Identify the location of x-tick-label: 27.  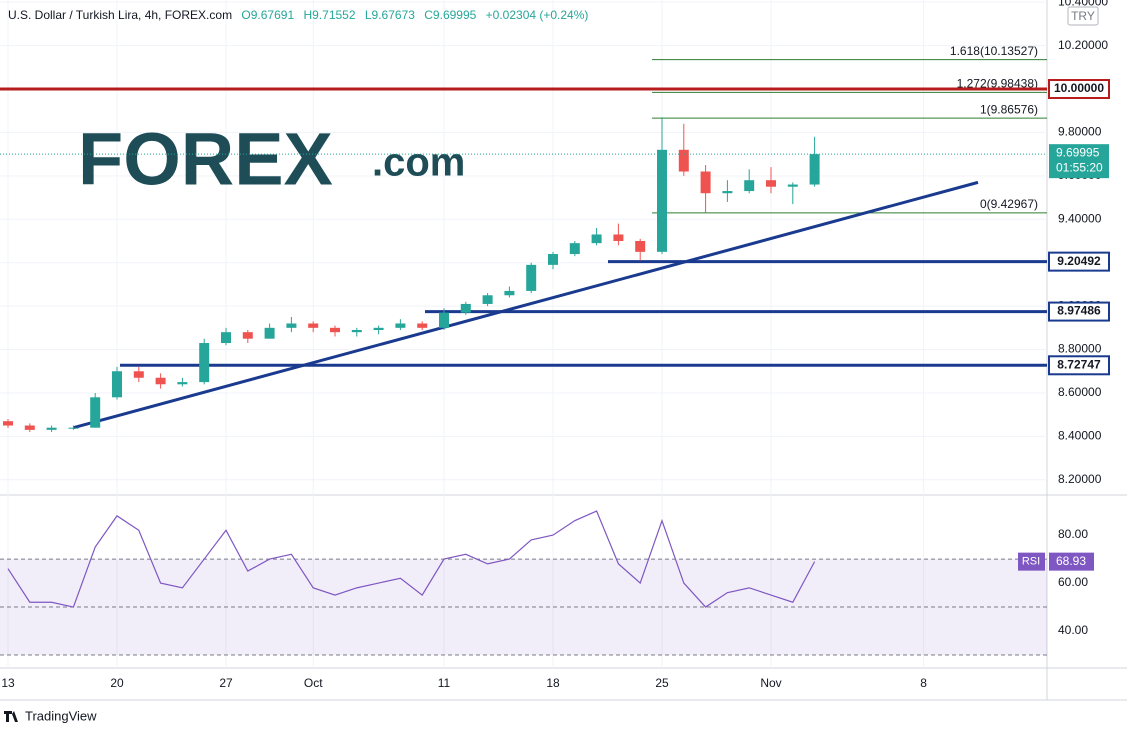
(226, 683).